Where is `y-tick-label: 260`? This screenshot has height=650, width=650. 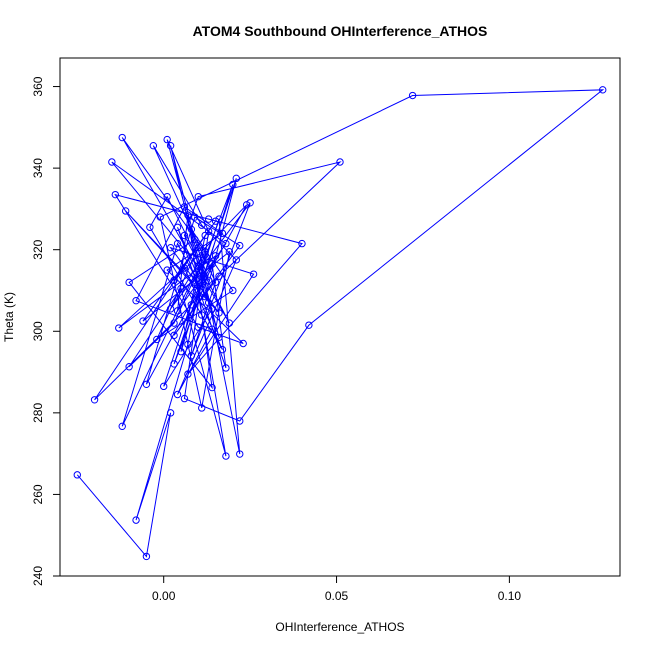
y-tick-label: 260 is located at coordinates (38, 494).